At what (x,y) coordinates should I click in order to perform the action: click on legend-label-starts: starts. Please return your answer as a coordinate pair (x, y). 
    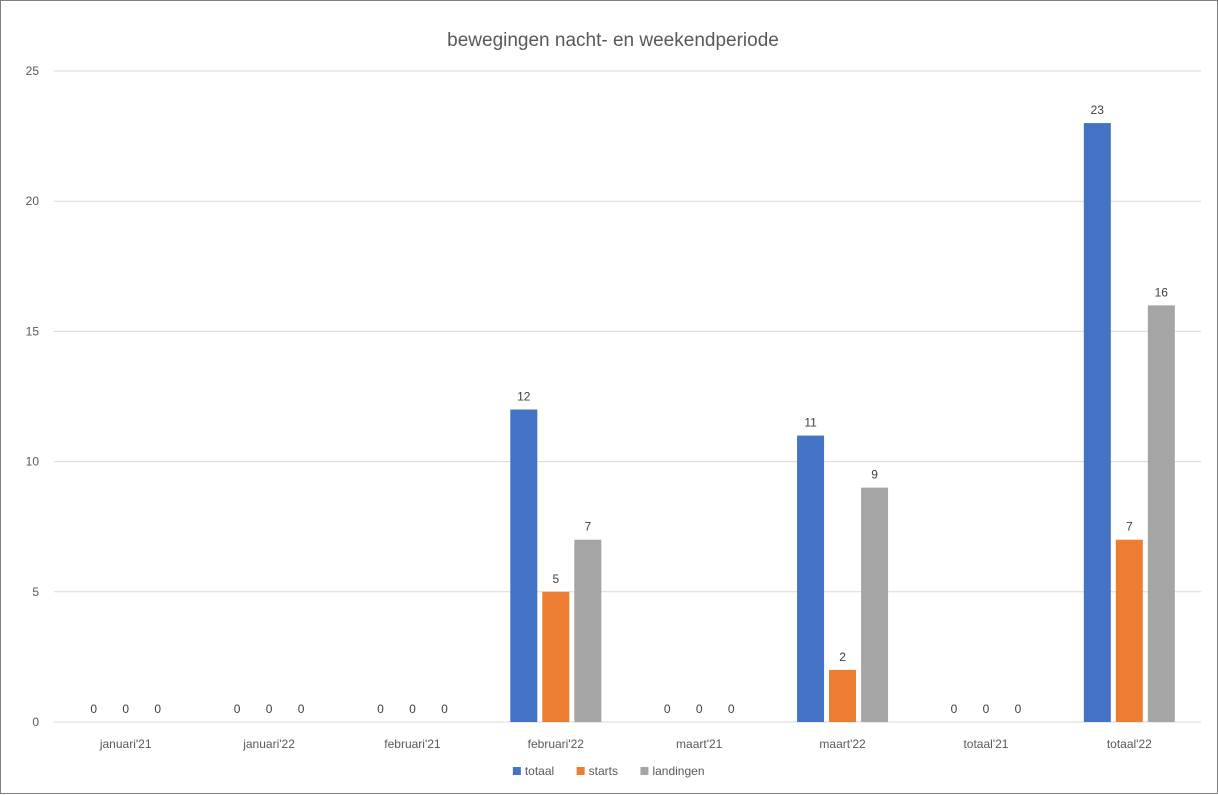
    Looking at the image, I should click on (603, 771).